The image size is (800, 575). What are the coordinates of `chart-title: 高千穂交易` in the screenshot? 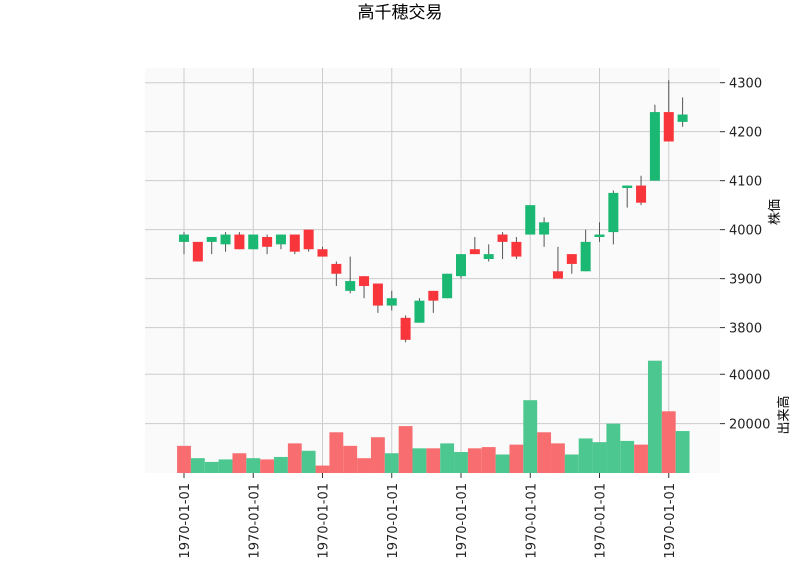 It's located at (400, 13).